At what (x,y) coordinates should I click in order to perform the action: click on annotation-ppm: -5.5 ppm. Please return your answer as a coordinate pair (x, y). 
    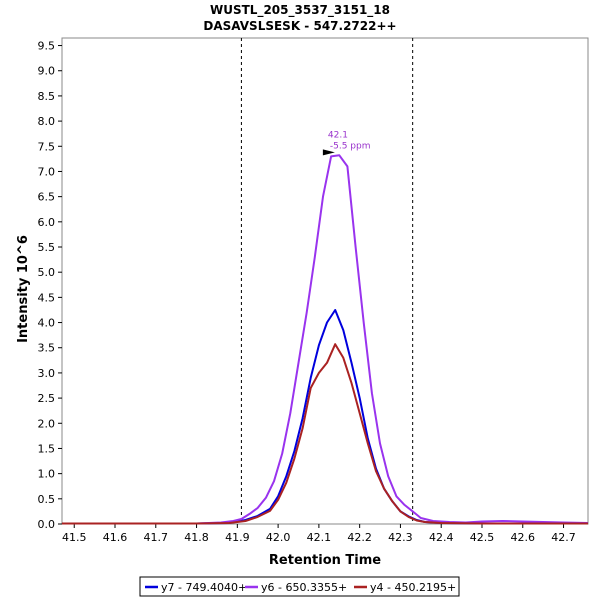
    Looking at the image, I should click on (350, 146).